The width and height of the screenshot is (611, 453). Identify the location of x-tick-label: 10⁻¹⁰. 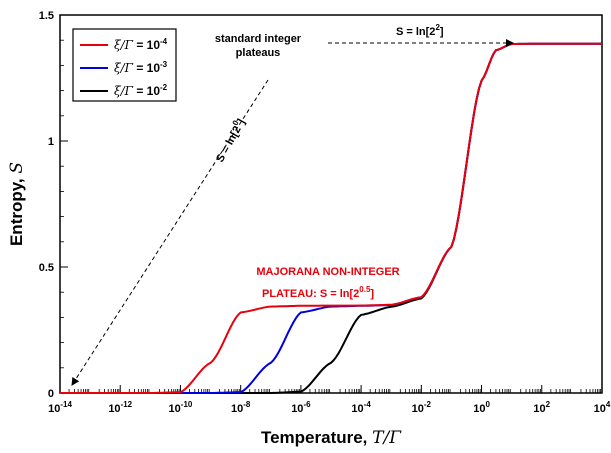
(181, 407).